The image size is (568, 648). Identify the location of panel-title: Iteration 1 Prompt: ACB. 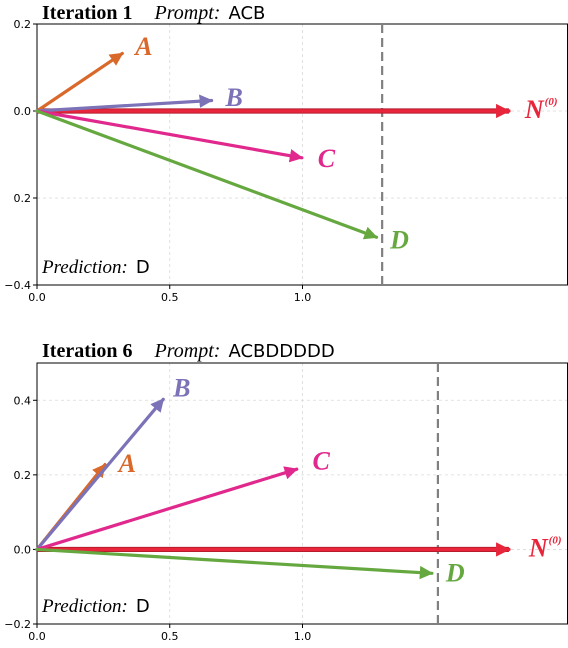
(153, 13).